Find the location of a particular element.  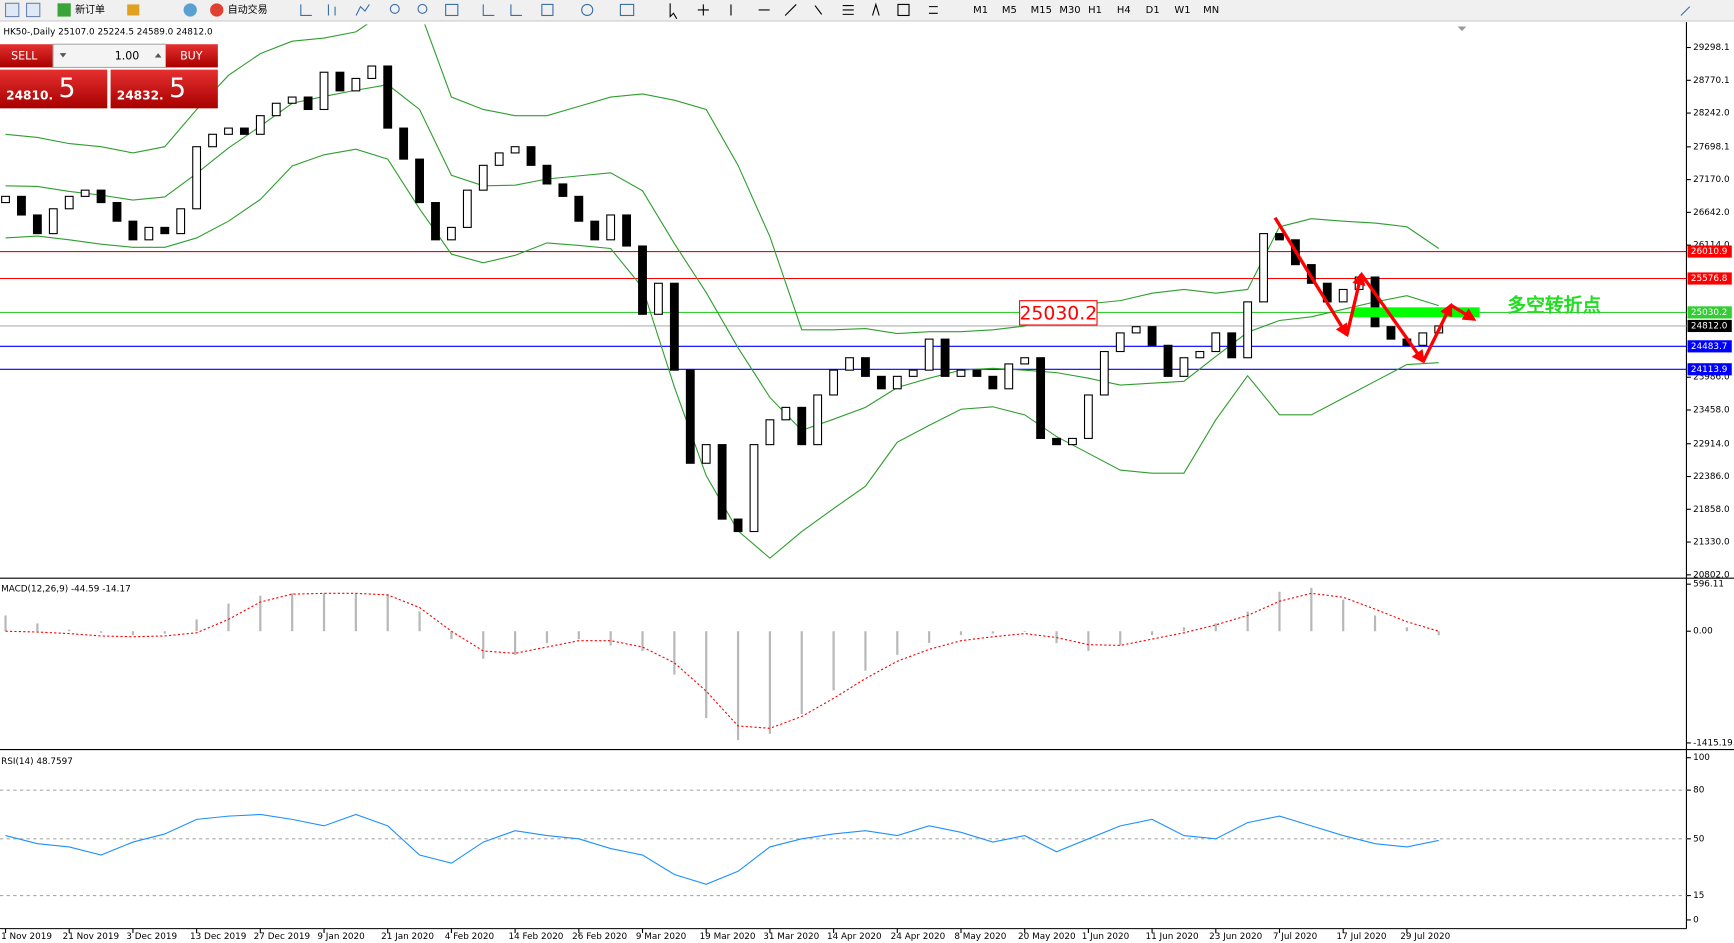

x-tick-label: 21 Jan 2020 is located at coordinates (407, 937).